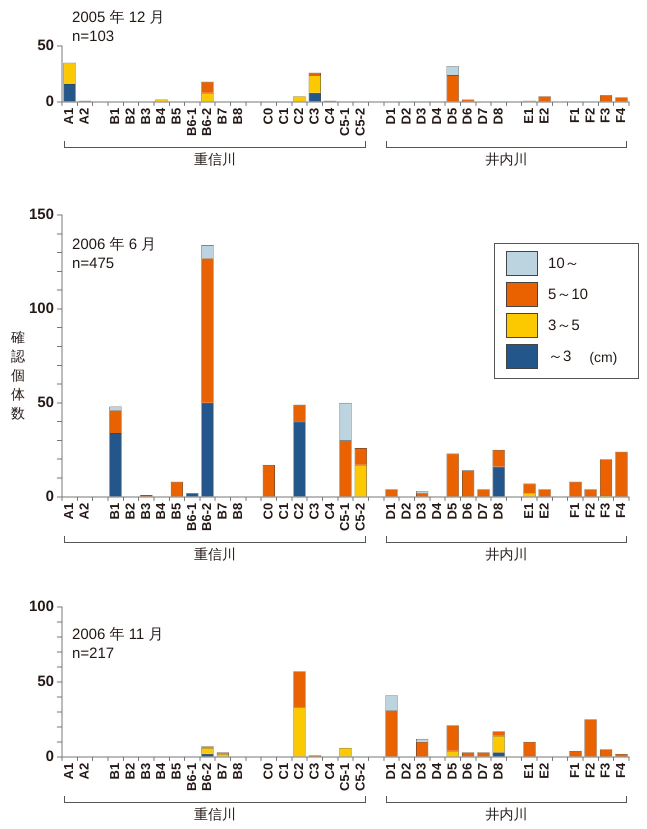 Image resolution: width=647 pixels, height=829 pixels. Describe the element at coordinates (560, 356) in the screenshot. I see `legend-label: ～3` at that location.